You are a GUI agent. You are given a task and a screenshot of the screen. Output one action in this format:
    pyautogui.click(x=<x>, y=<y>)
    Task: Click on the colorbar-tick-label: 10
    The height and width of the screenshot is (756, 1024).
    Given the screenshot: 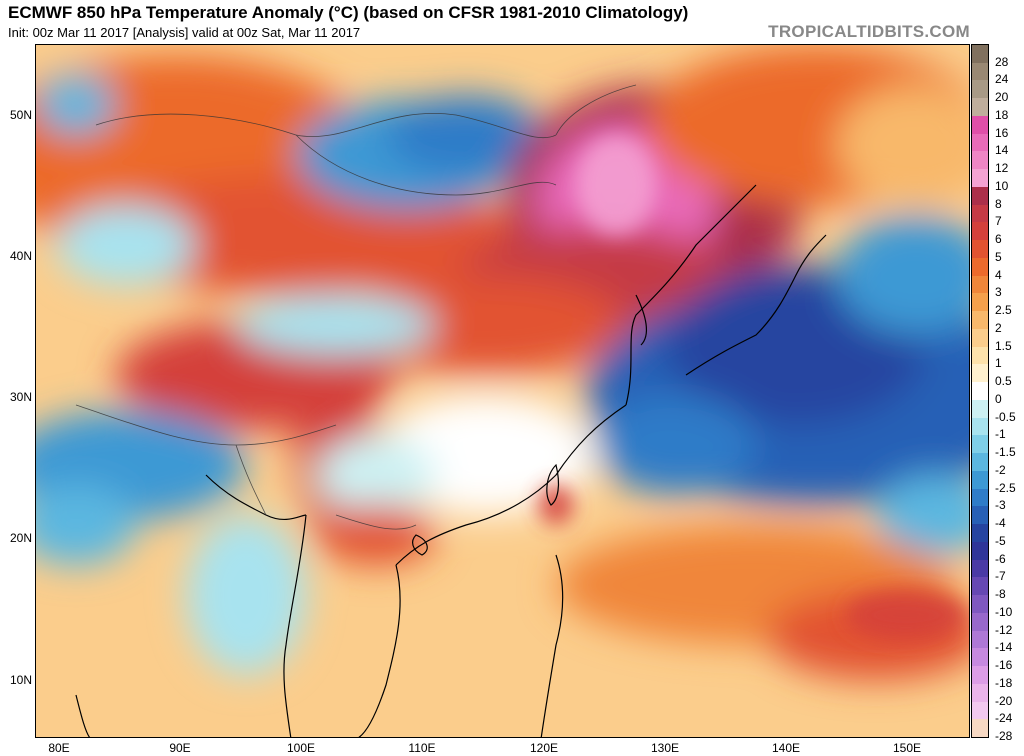 What is the action you would take?
    pyautogui.click(x=1002, y=185)
    